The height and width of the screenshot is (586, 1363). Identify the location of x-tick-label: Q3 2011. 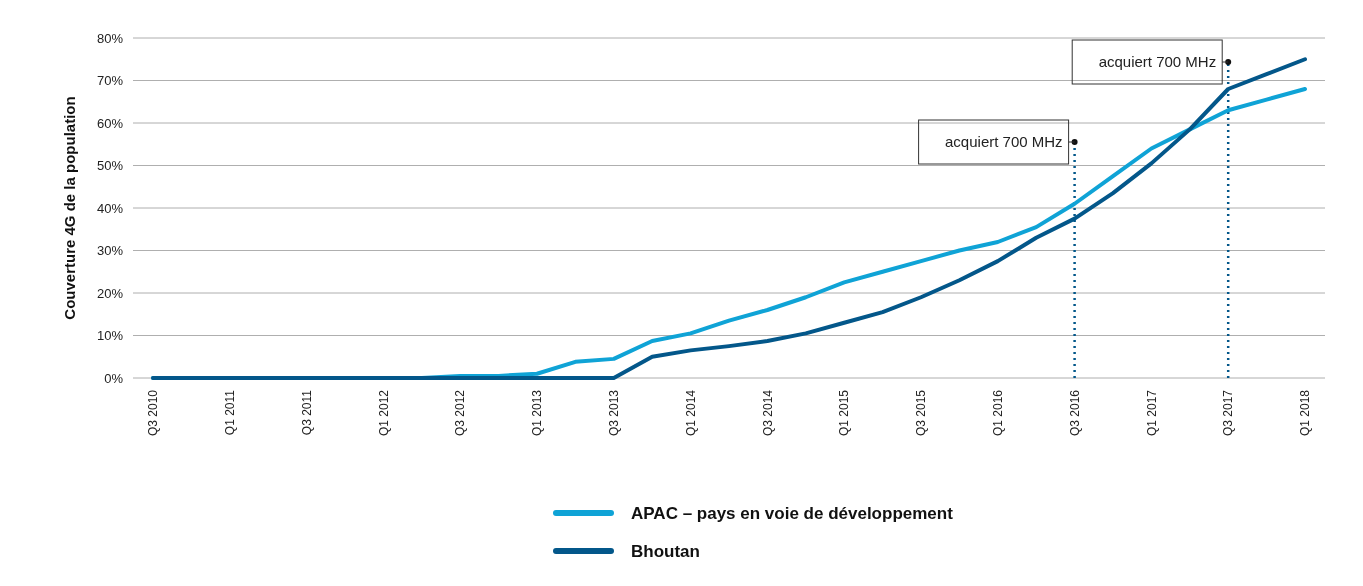
(306, 412).